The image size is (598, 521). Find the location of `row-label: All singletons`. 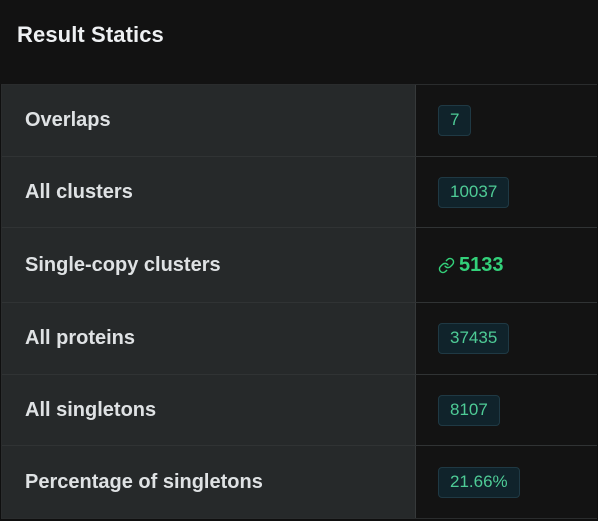

row-label: All singletons is located at coordinates (209, 410).